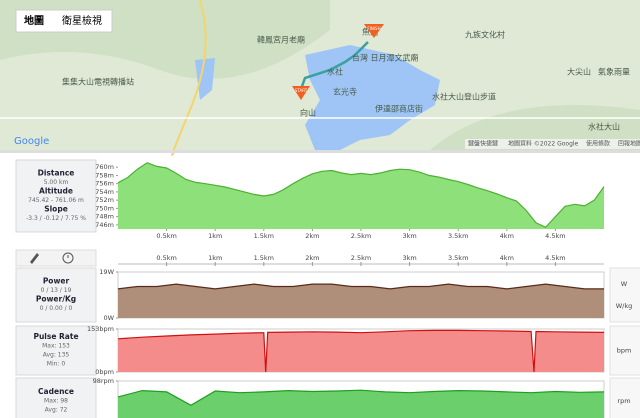 The width and height of the screenshot is (640, 418). What do you see at coordinates (104, 372) in the screenshot?
I see `y-tick-label: 0bpm` at bounding box center [104, 372].